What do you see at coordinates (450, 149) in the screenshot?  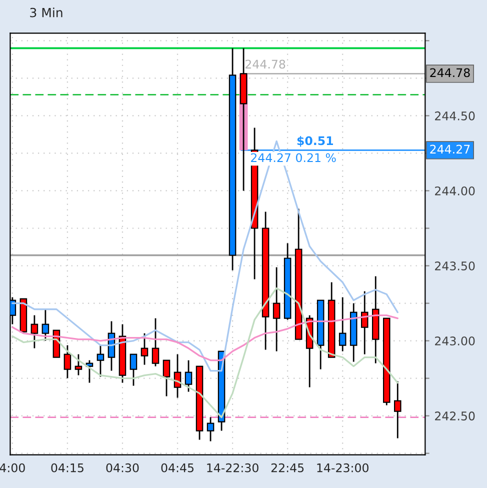 I see `ref-line-label: 244.27` at bounding box center [450, 149].